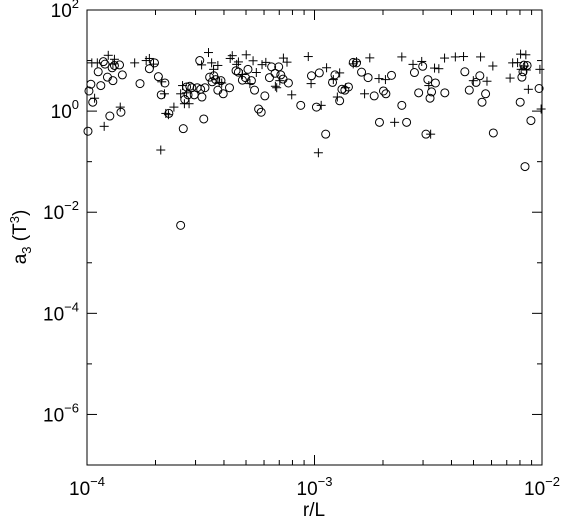  Describe the element at coordinates (61, 211) in the screenshot. I see `y-tick-label: 10⁻²` at that location.